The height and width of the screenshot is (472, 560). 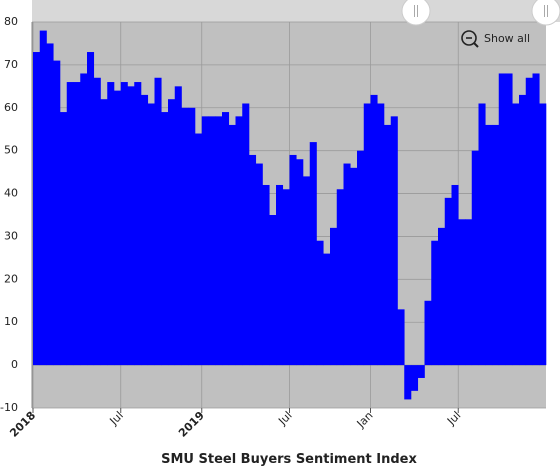 What do you see at coordinates (11, 235) in the screenshot?
I see `y-tick-label: 30` at bounding box center [11, 235].